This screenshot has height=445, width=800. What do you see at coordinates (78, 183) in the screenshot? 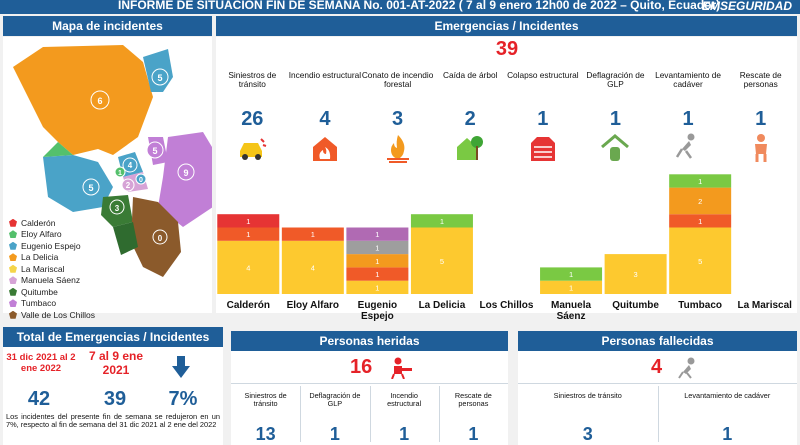
I see `map-region-la-delicia` at bounding box center [78, 183].